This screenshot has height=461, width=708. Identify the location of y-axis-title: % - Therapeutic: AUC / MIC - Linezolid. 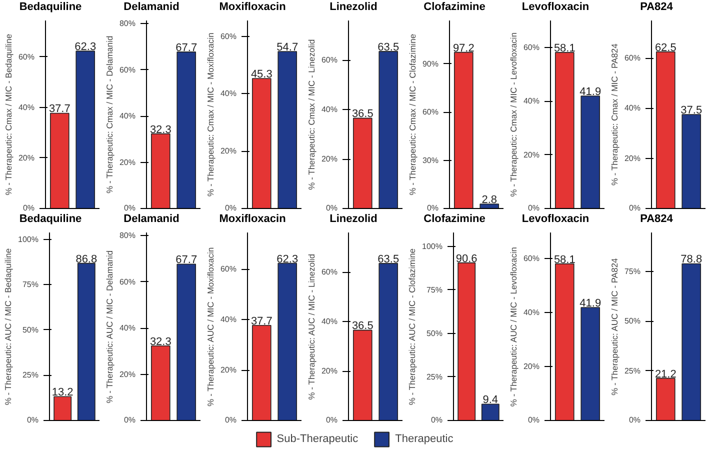
(311, 327).